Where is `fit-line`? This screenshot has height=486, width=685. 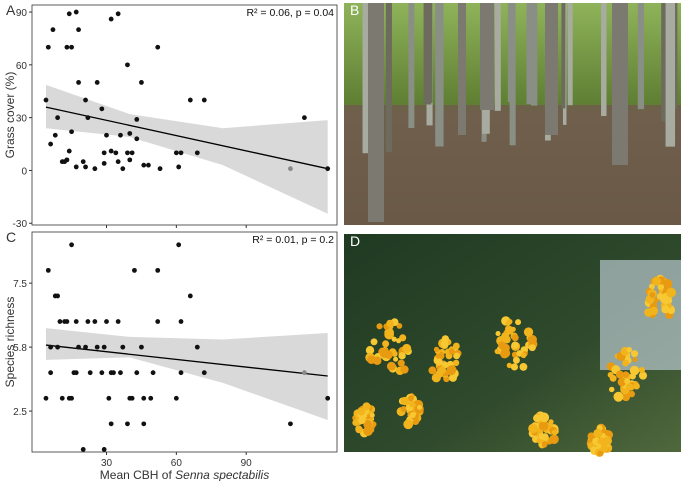 fit-line is located at coordinates (186, 138).